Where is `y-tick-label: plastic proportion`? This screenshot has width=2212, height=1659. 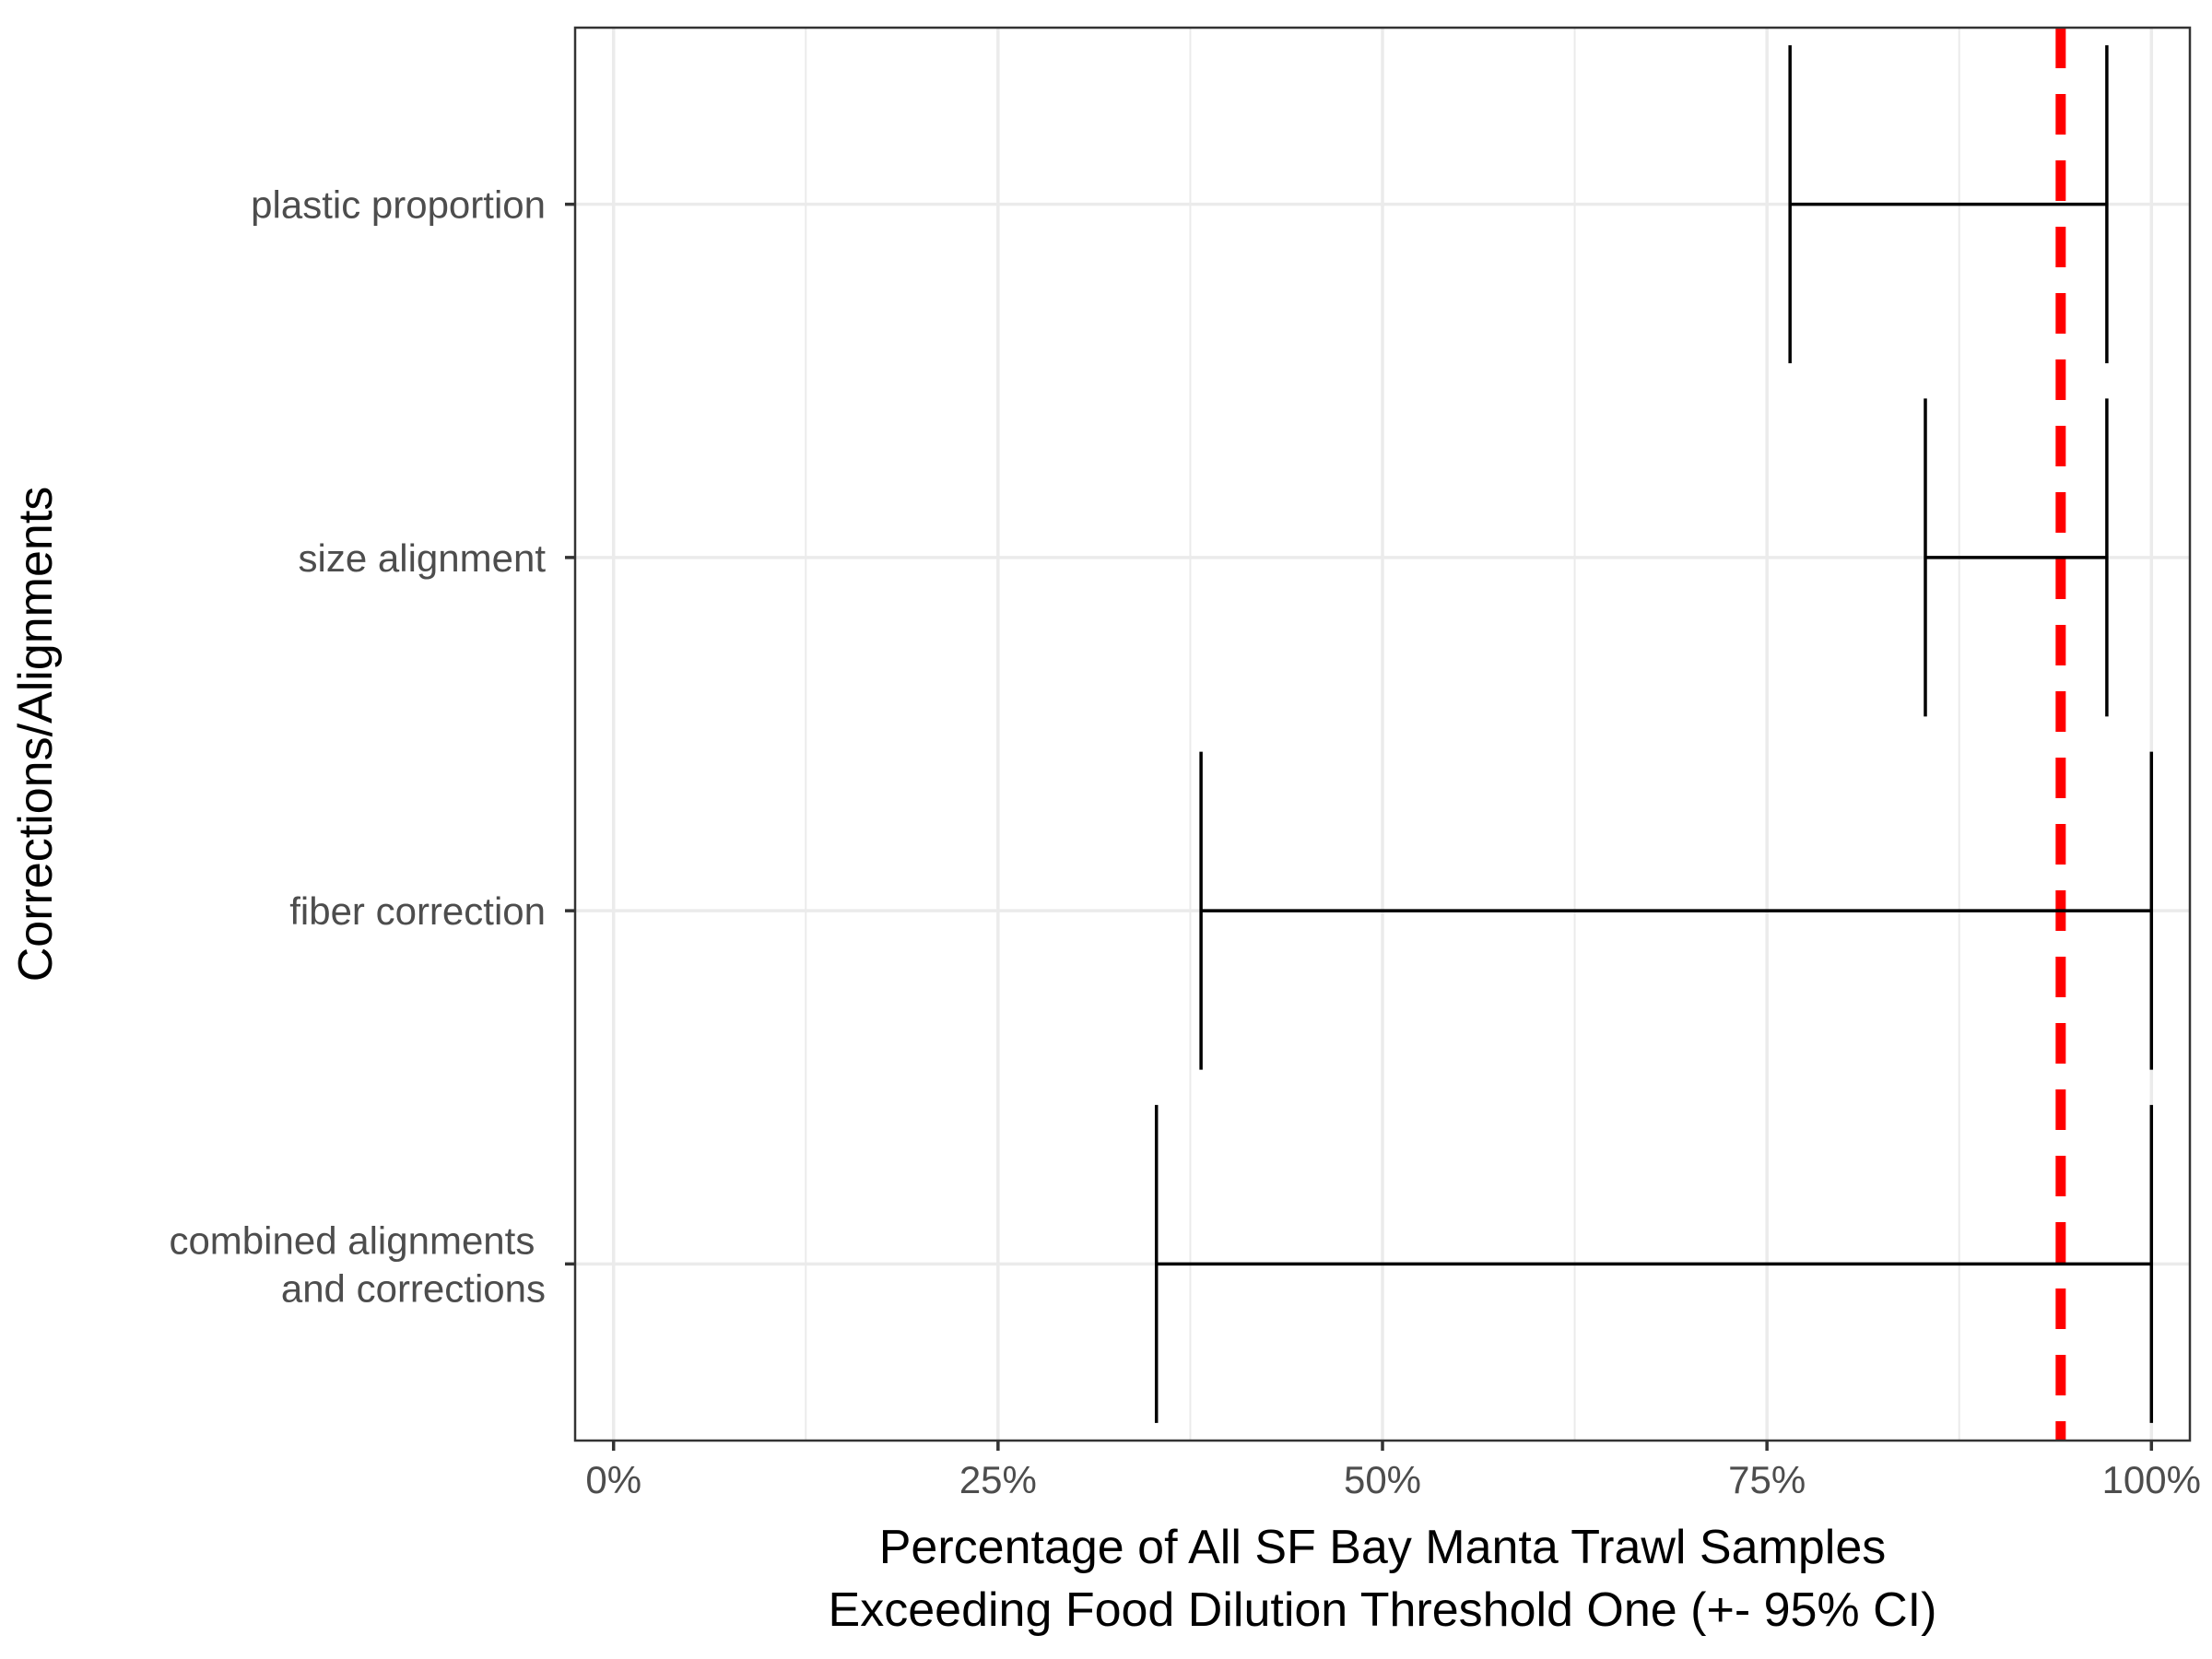
y-tick-label: plastic proportion is located at coordinates (398, 205).